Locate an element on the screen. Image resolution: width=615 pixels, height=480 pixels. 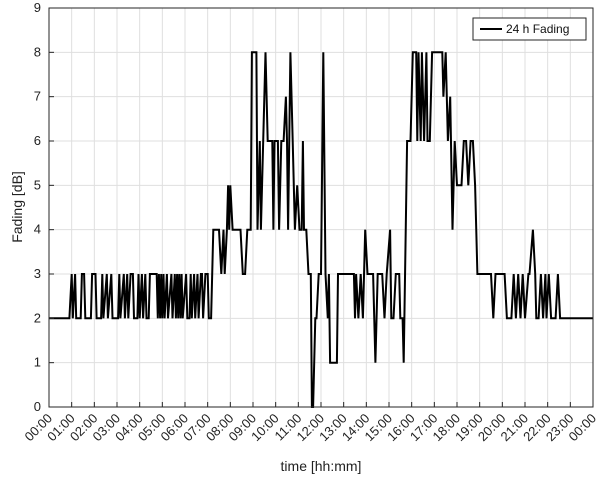
y-tick-label: 8 is located at coordinates (37, 51).